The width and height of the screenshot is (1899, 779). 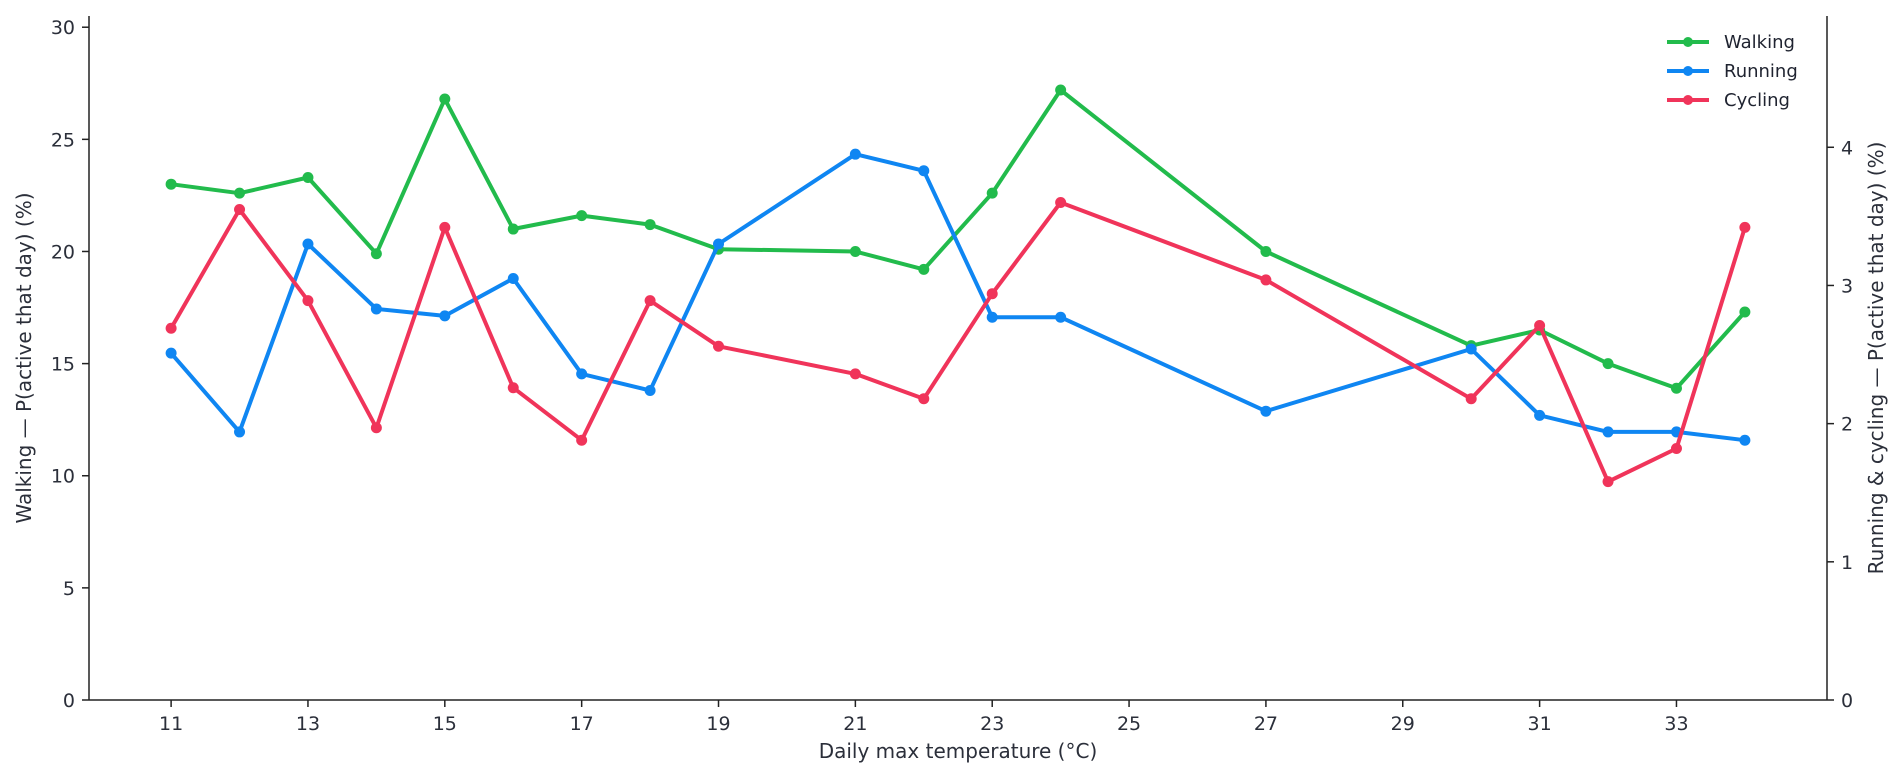 What do you see at coordinates (63, 365) in the screenshot?
I see `left-y-tick-label: 15` at bounding box center [63, 365].